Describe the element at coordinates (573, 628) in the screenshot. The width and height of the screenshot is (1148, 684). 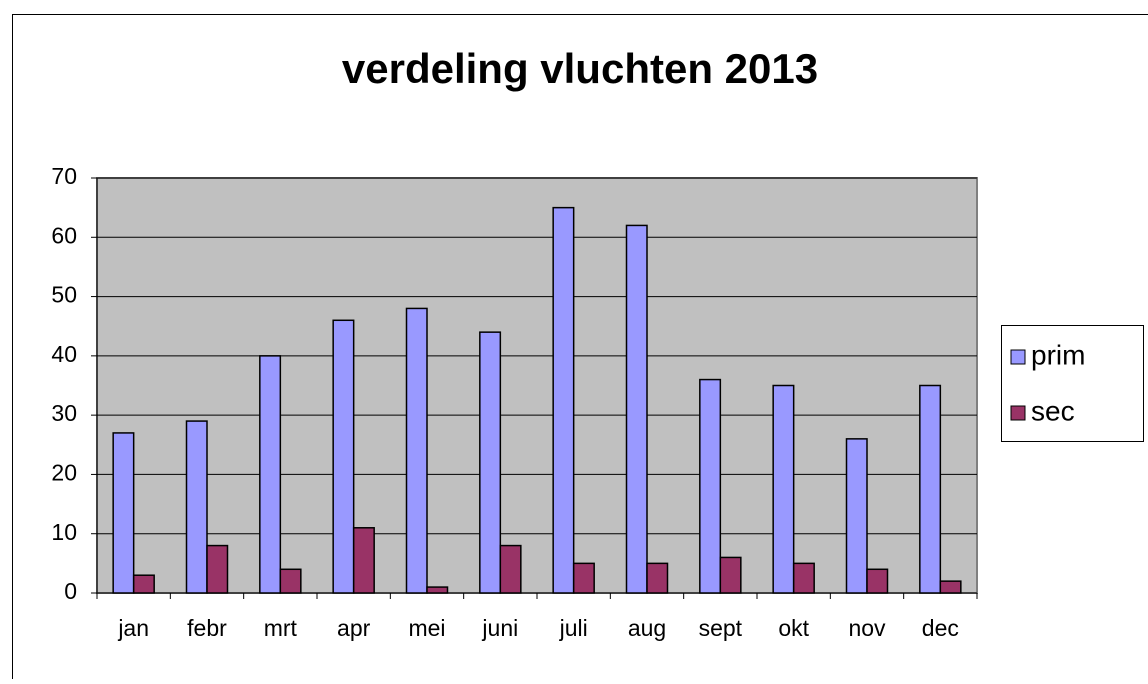
I see `x-tick-label: juli` at that location.